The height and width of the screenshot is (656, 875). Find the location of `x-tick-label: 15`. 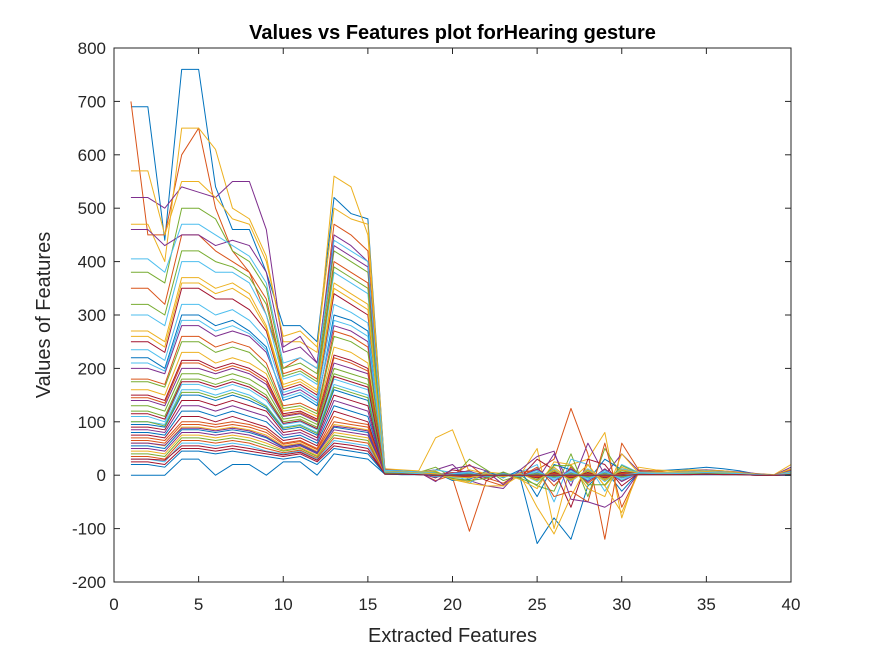

x-tick-label: 15 is located at coordinates (367, 604).